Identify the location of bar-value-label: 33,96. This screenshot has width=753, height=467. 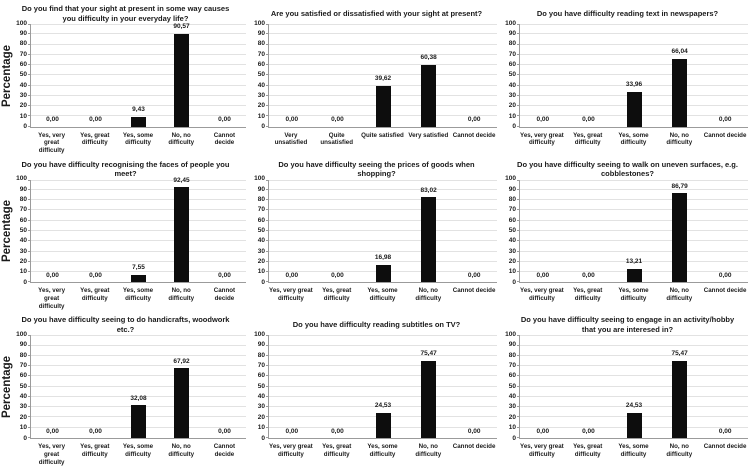
(634, 85).